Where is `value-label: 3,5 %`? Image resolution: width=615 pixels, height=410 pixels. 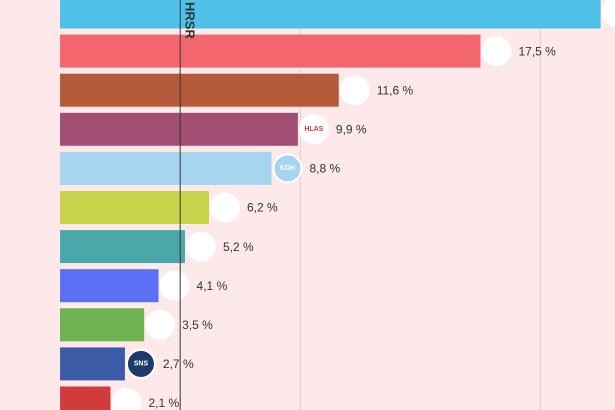
value-label: 3,5 % is located at coordinates (197, 325).